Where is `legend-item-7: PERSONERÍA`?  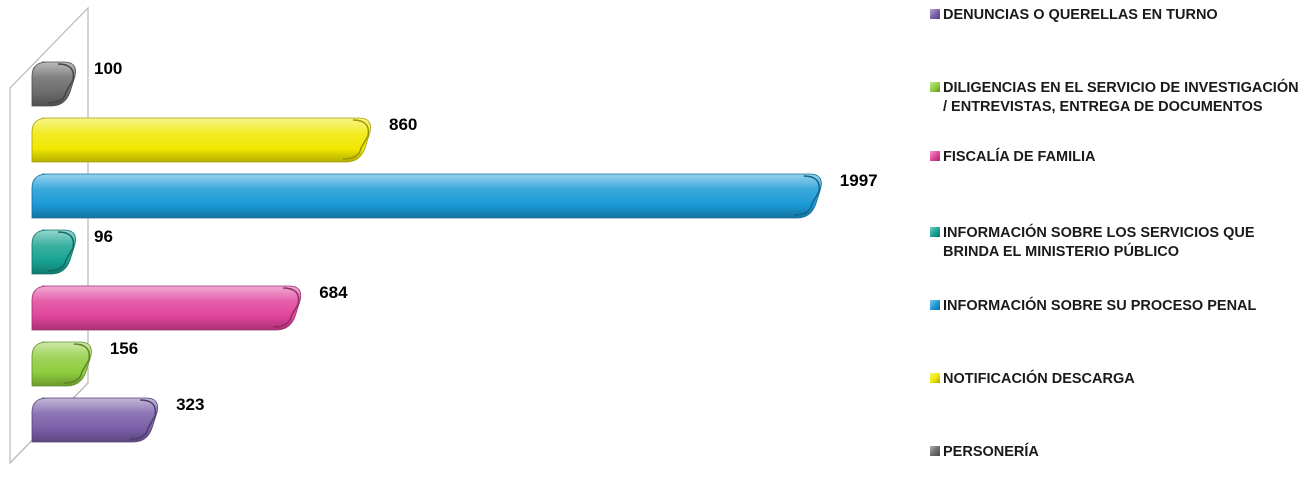
legend-item-7: PERSONERÍA is located at coordinates (1116, 452).